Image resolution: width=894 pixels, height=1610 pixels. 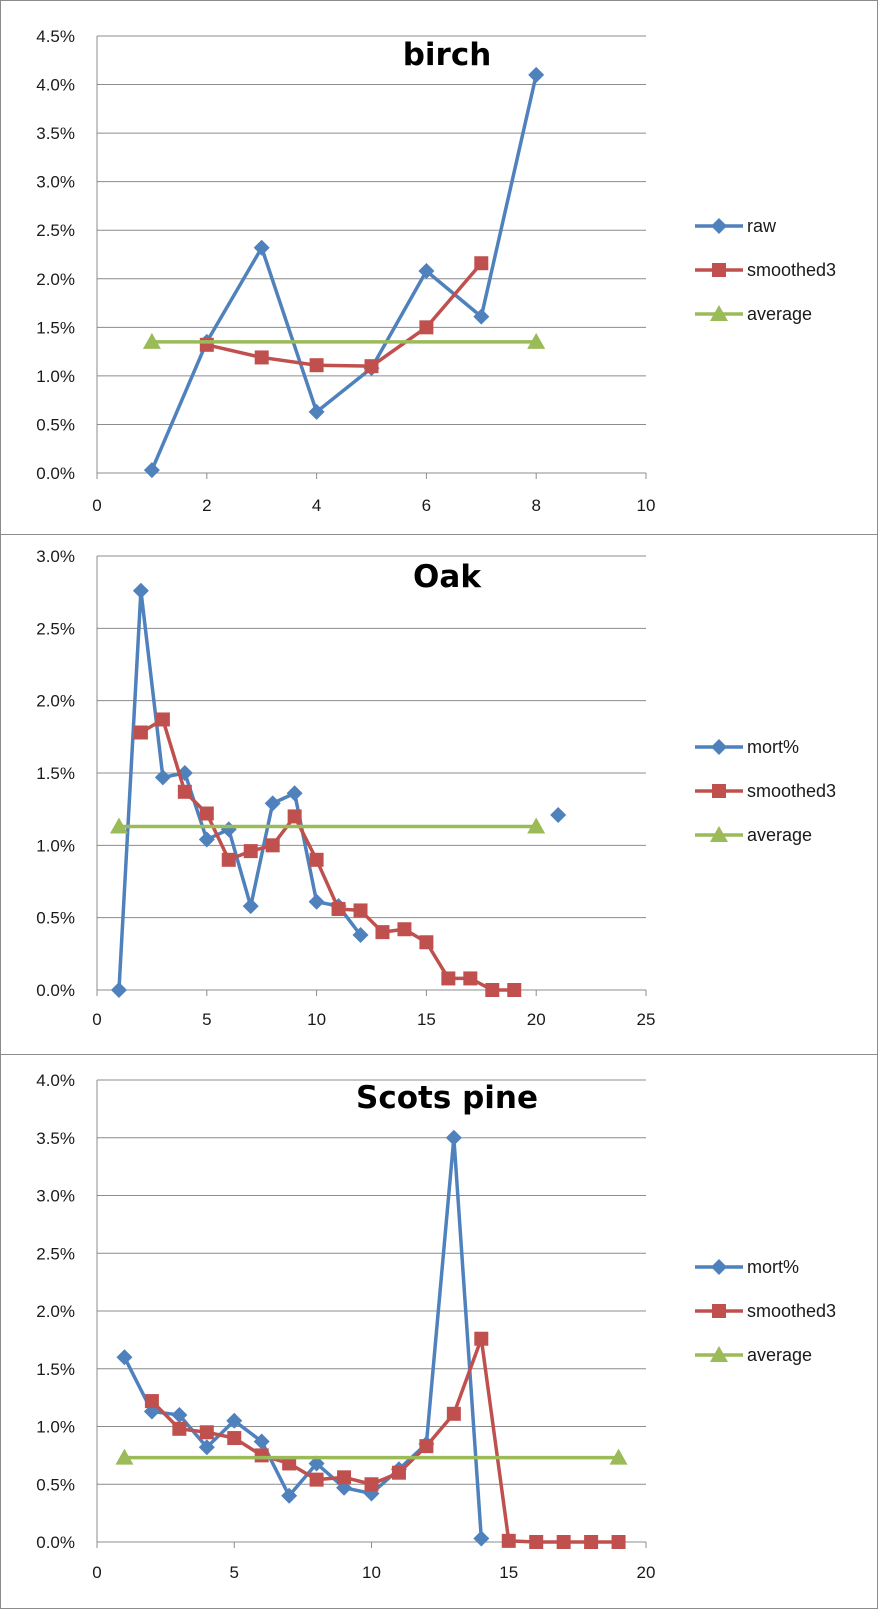 I want to click on x-tick-label: 15, so click(x=508, y=1572).